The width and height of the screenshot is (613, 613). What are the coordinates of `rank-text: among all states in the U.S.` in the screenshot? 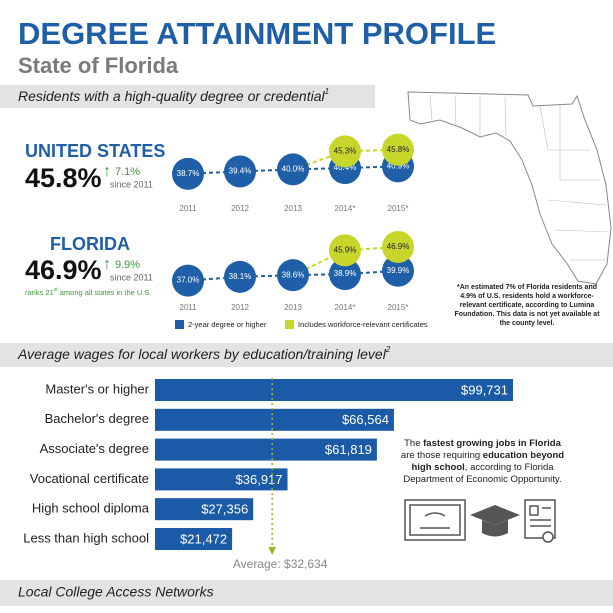 It's located at (105, 292).